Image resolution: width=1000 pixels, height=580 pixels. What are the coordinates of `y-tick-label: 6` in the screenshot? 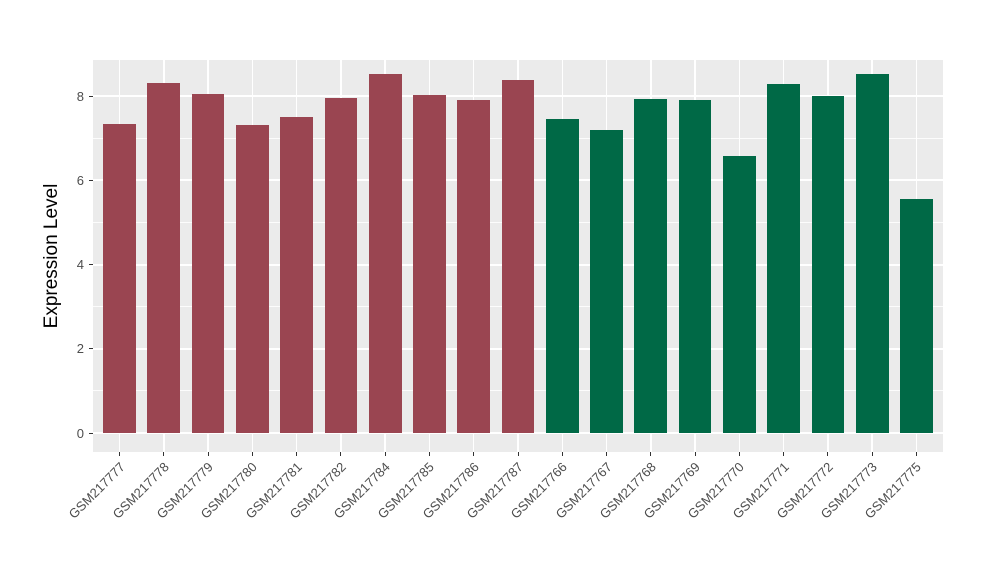 It's located at (80, 180).